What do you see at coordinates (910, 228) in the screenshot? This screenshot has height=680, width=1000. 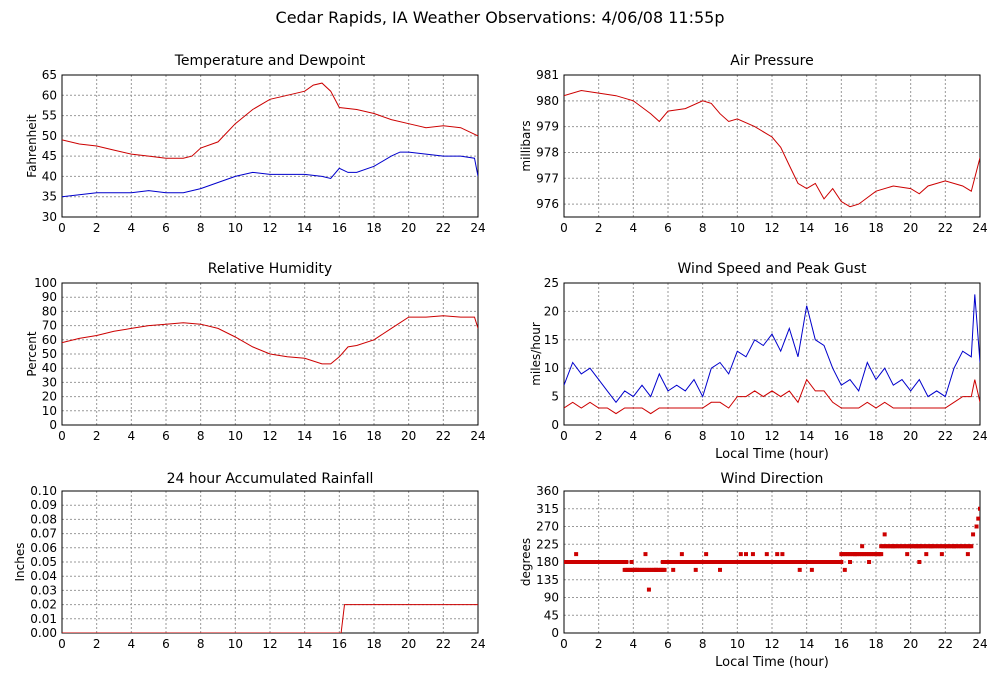 I see `pressure-xtick-label: 20` at bounding box center [910, 228].